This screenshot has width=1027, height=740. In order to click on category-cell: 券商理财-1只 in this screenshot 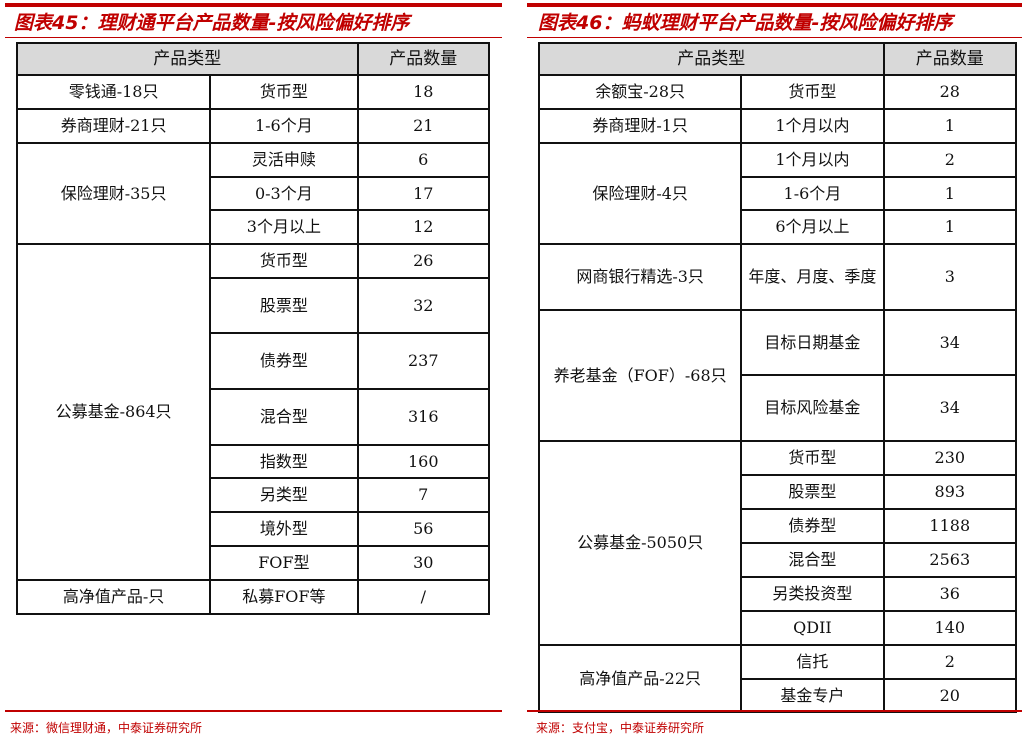, I will do `click(640, 126)`.